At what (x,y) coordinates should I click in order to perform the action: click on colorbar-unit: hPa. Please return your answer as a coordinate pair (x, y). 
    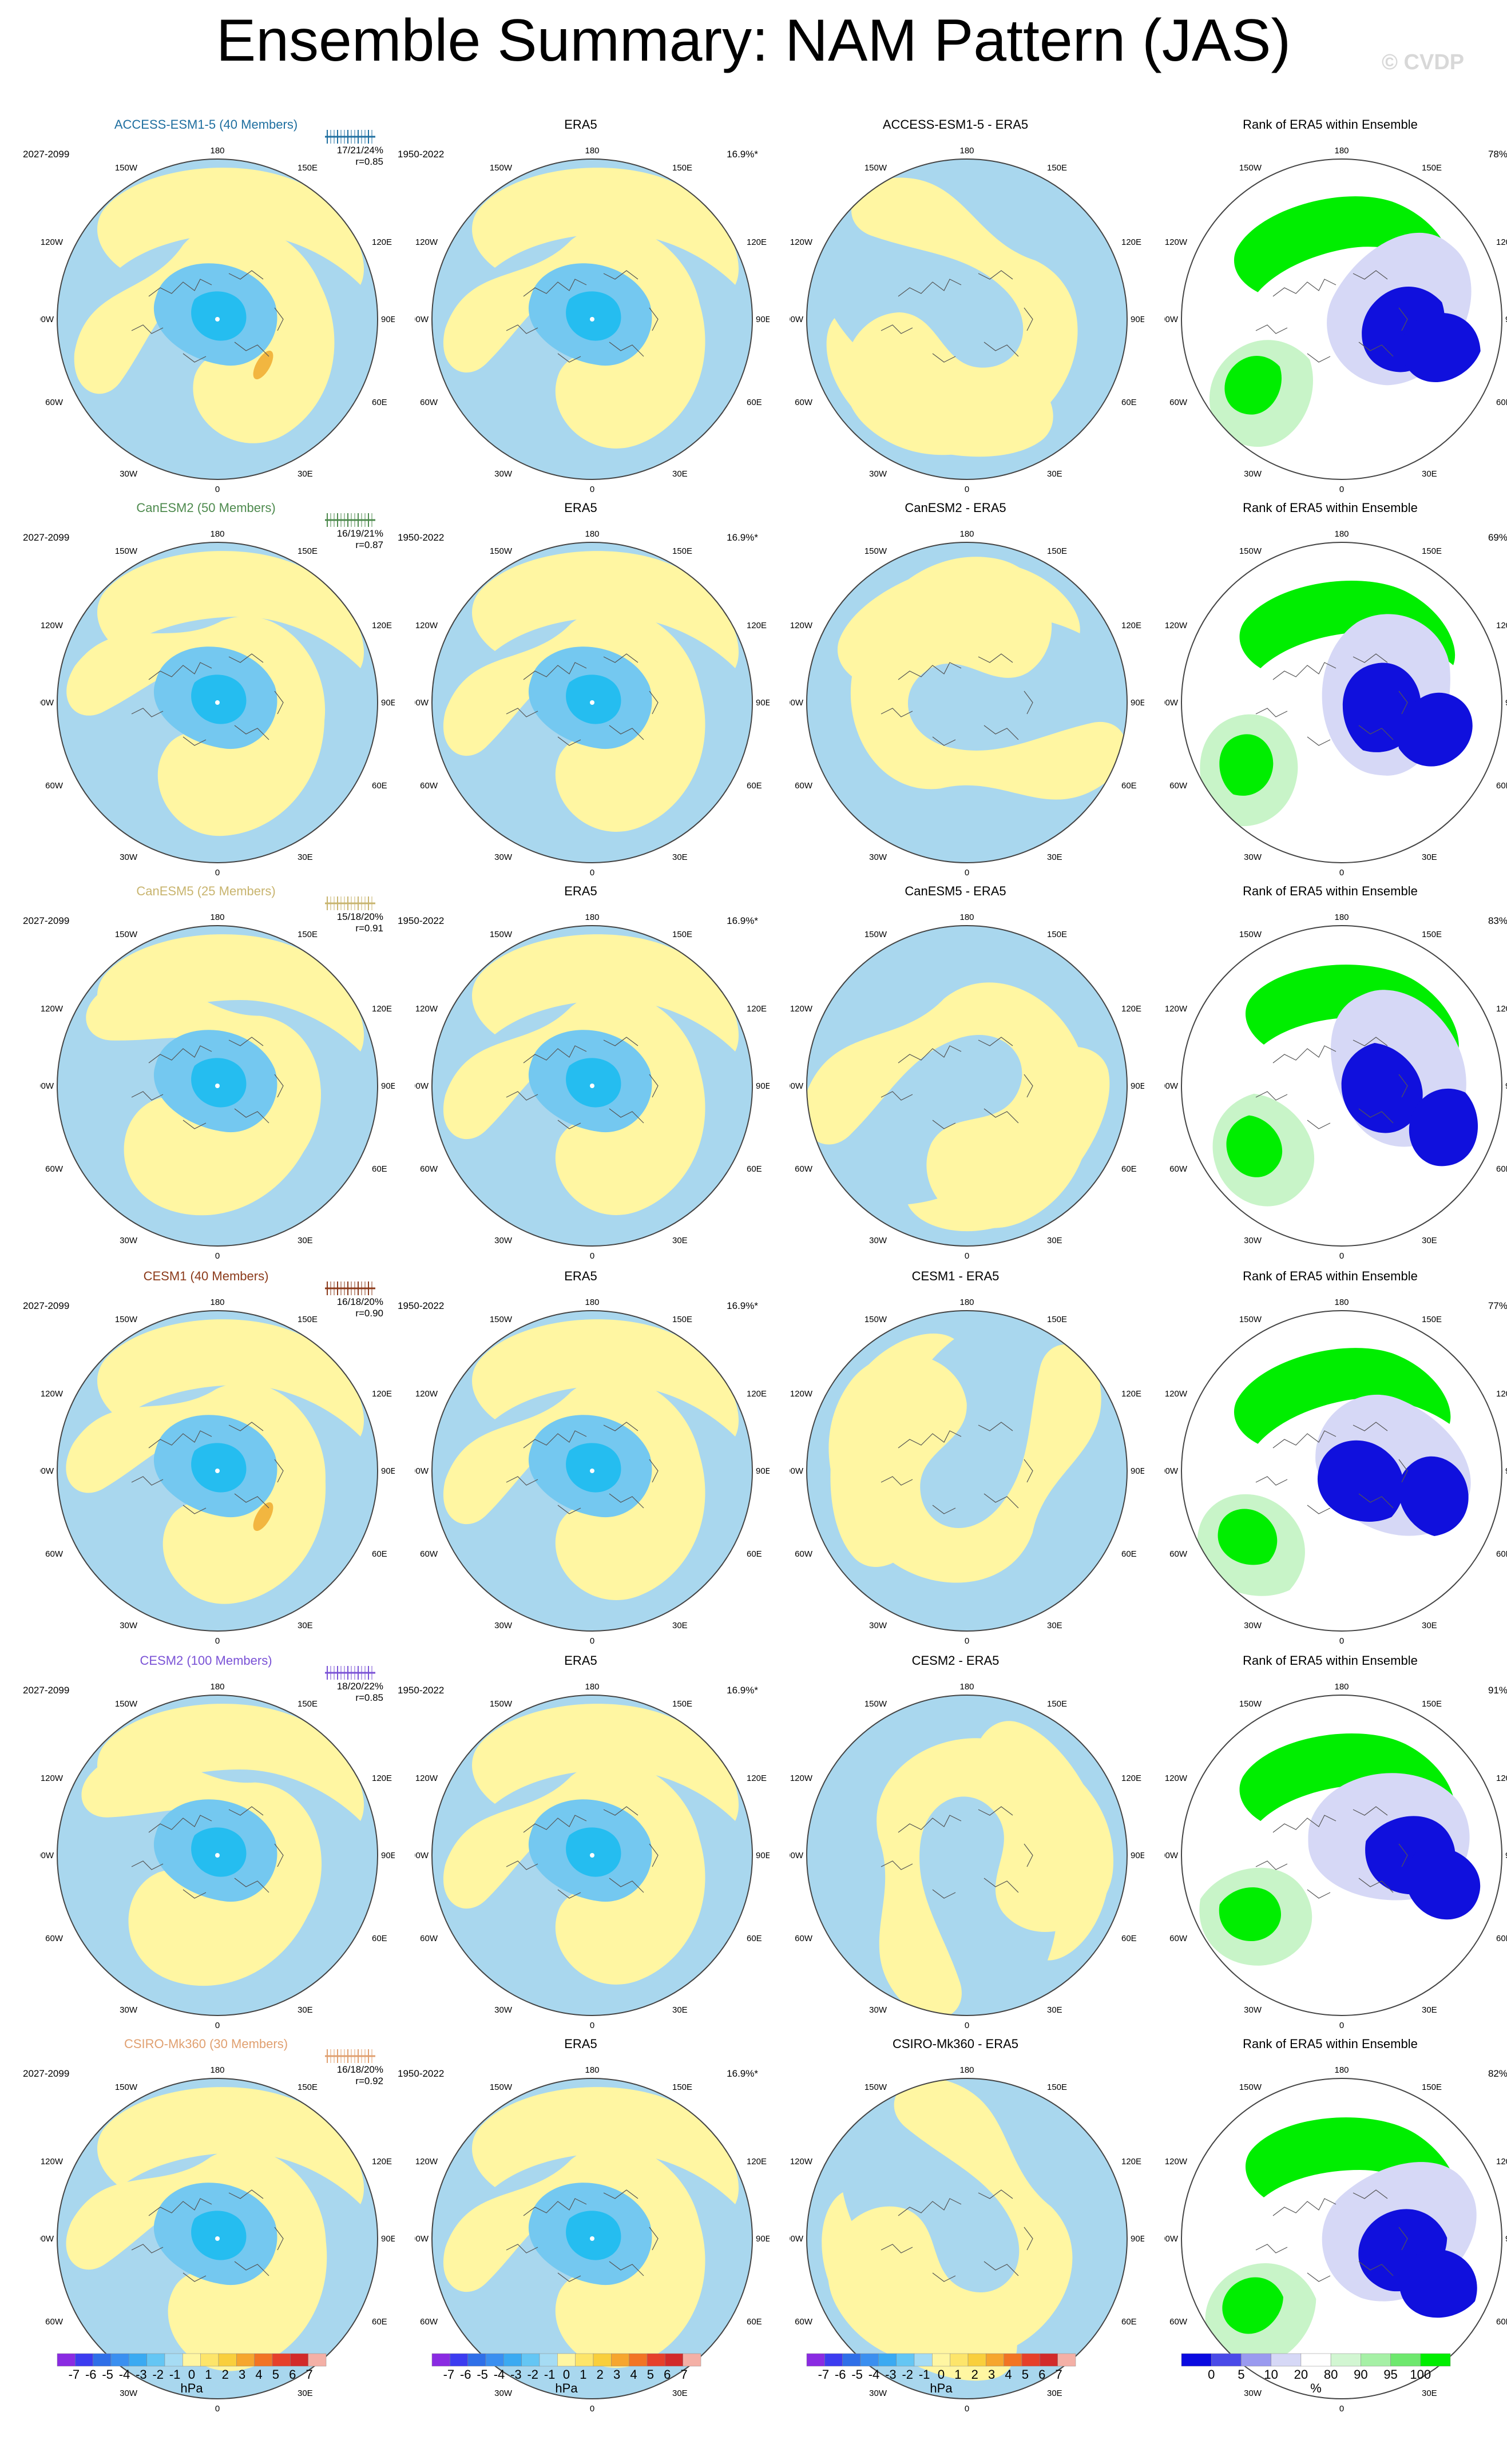
    Looking at the image, I should click on (941, 2388).